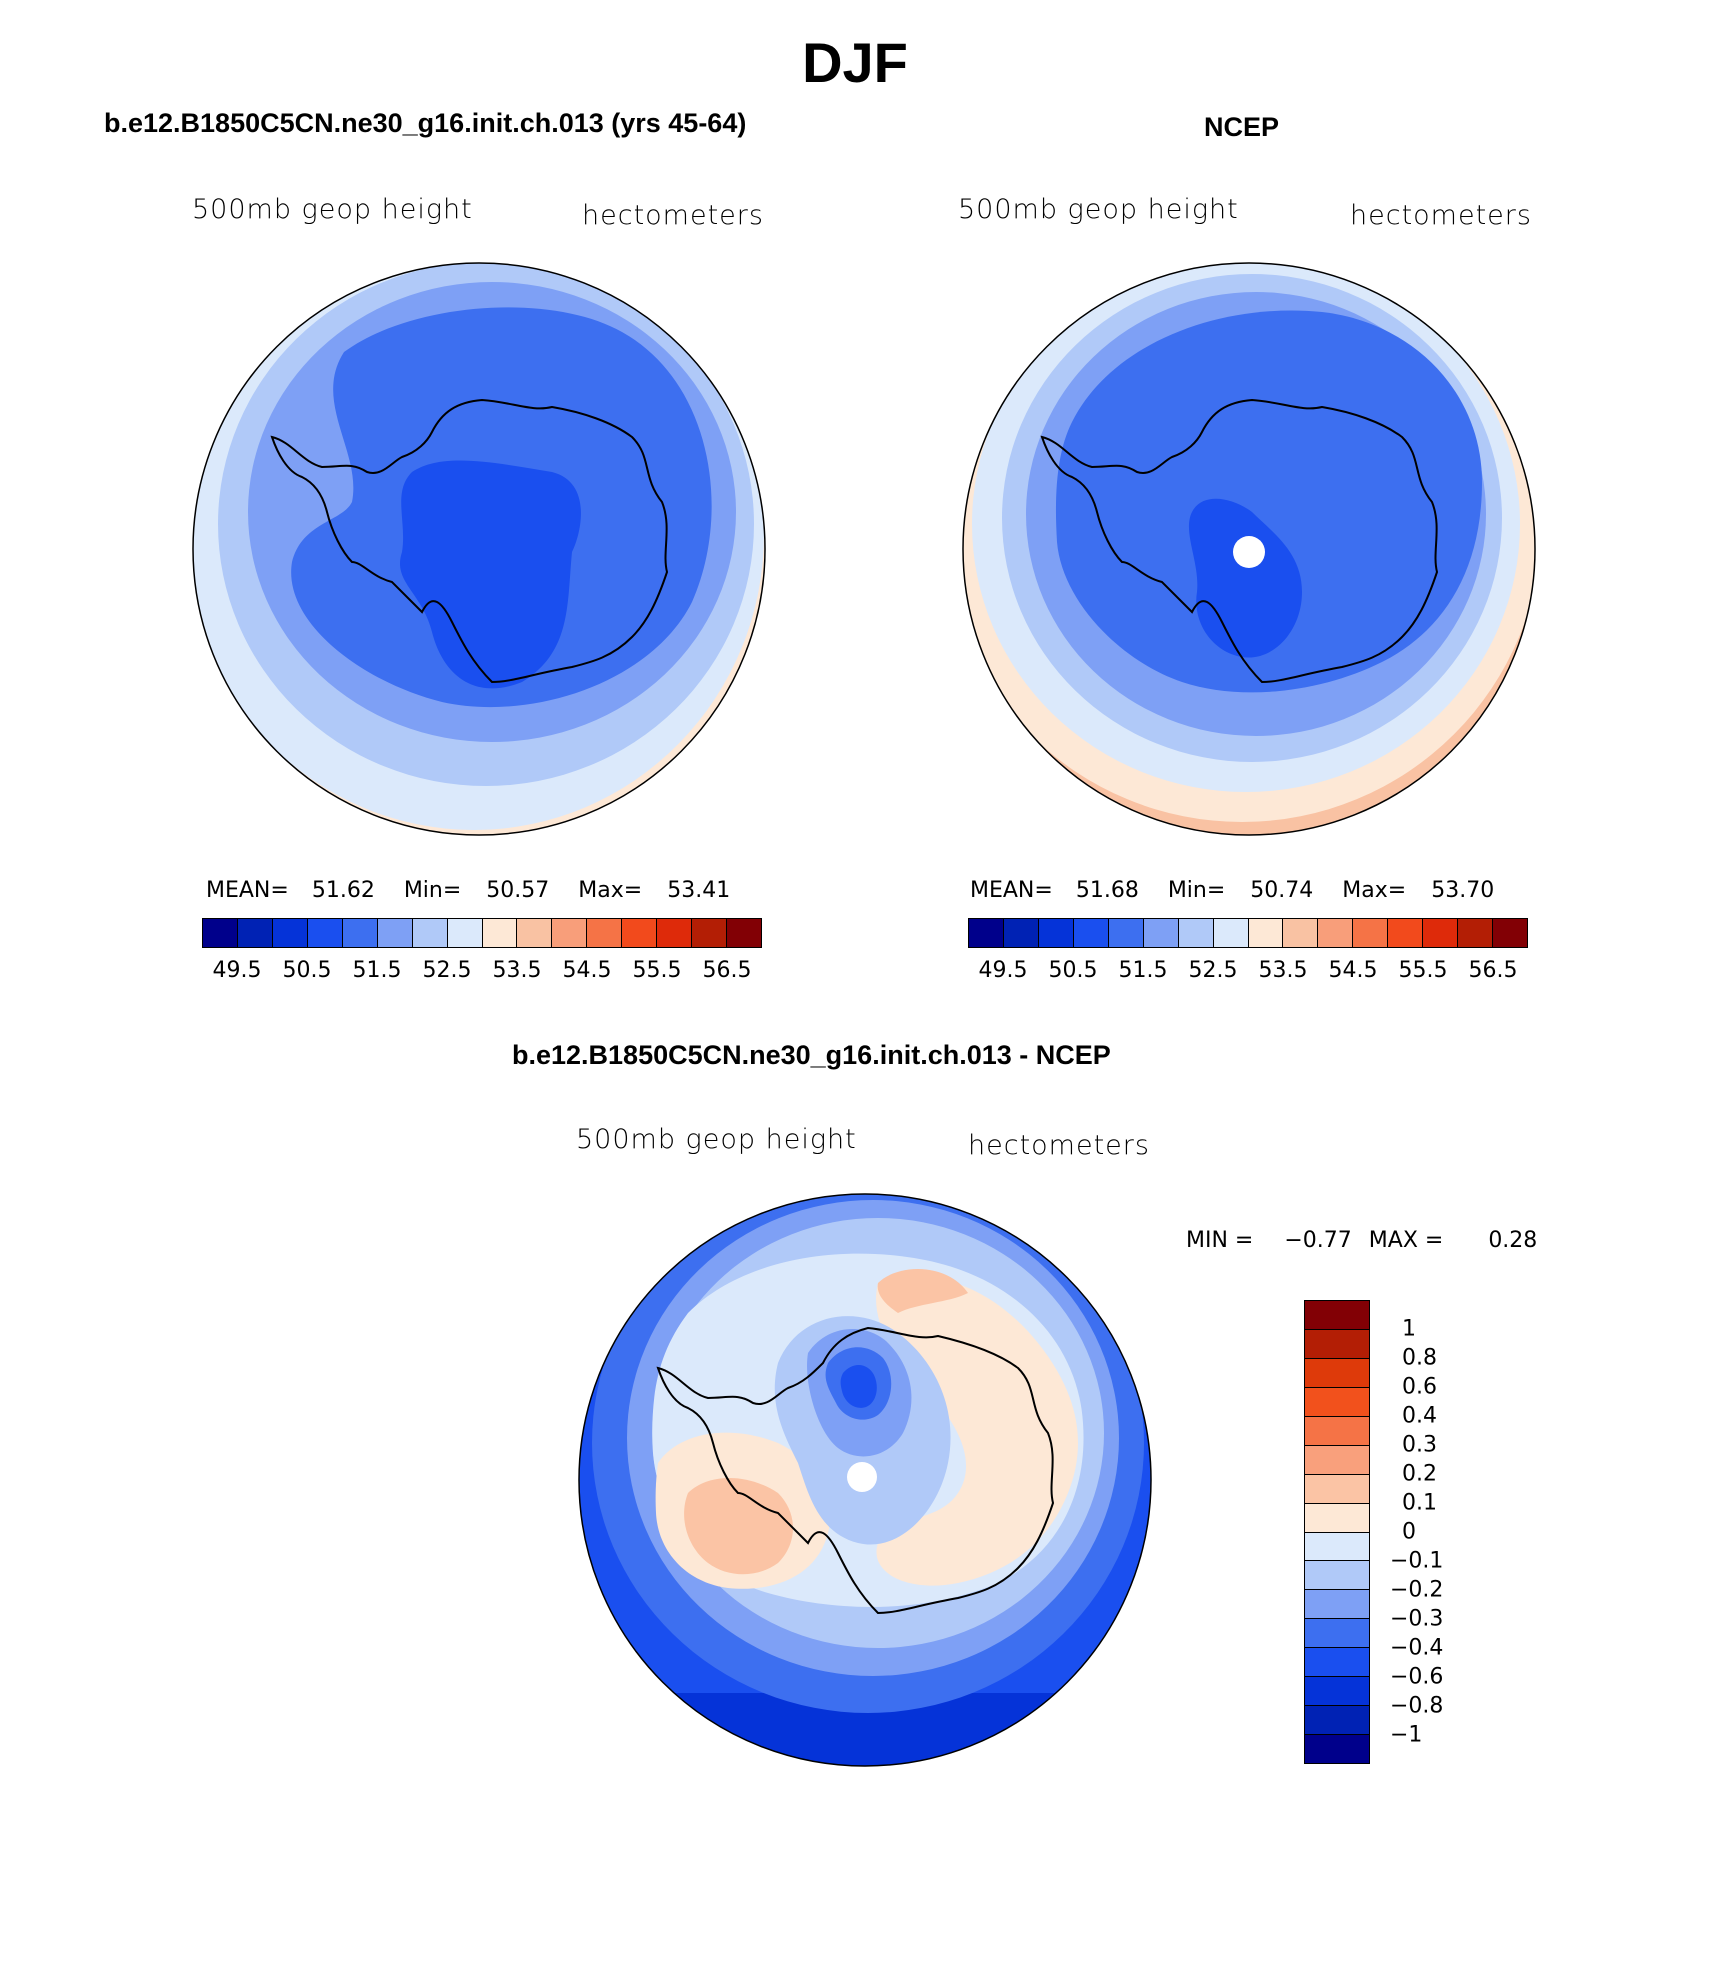  Describe the element at coordinates (432, 890) in the screenshot. I see `panel1-min-label: Min=` at that location.